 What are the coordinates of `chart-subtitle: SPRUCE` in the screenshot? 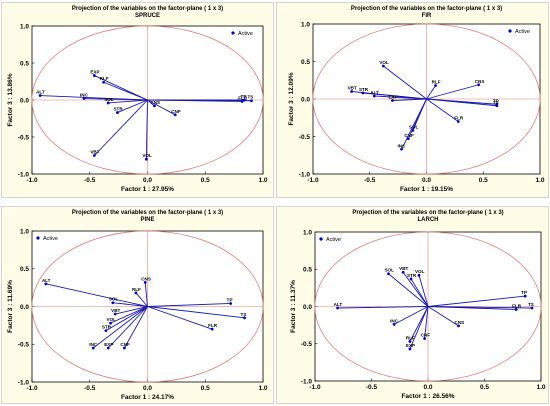 It's located at (147, 16).